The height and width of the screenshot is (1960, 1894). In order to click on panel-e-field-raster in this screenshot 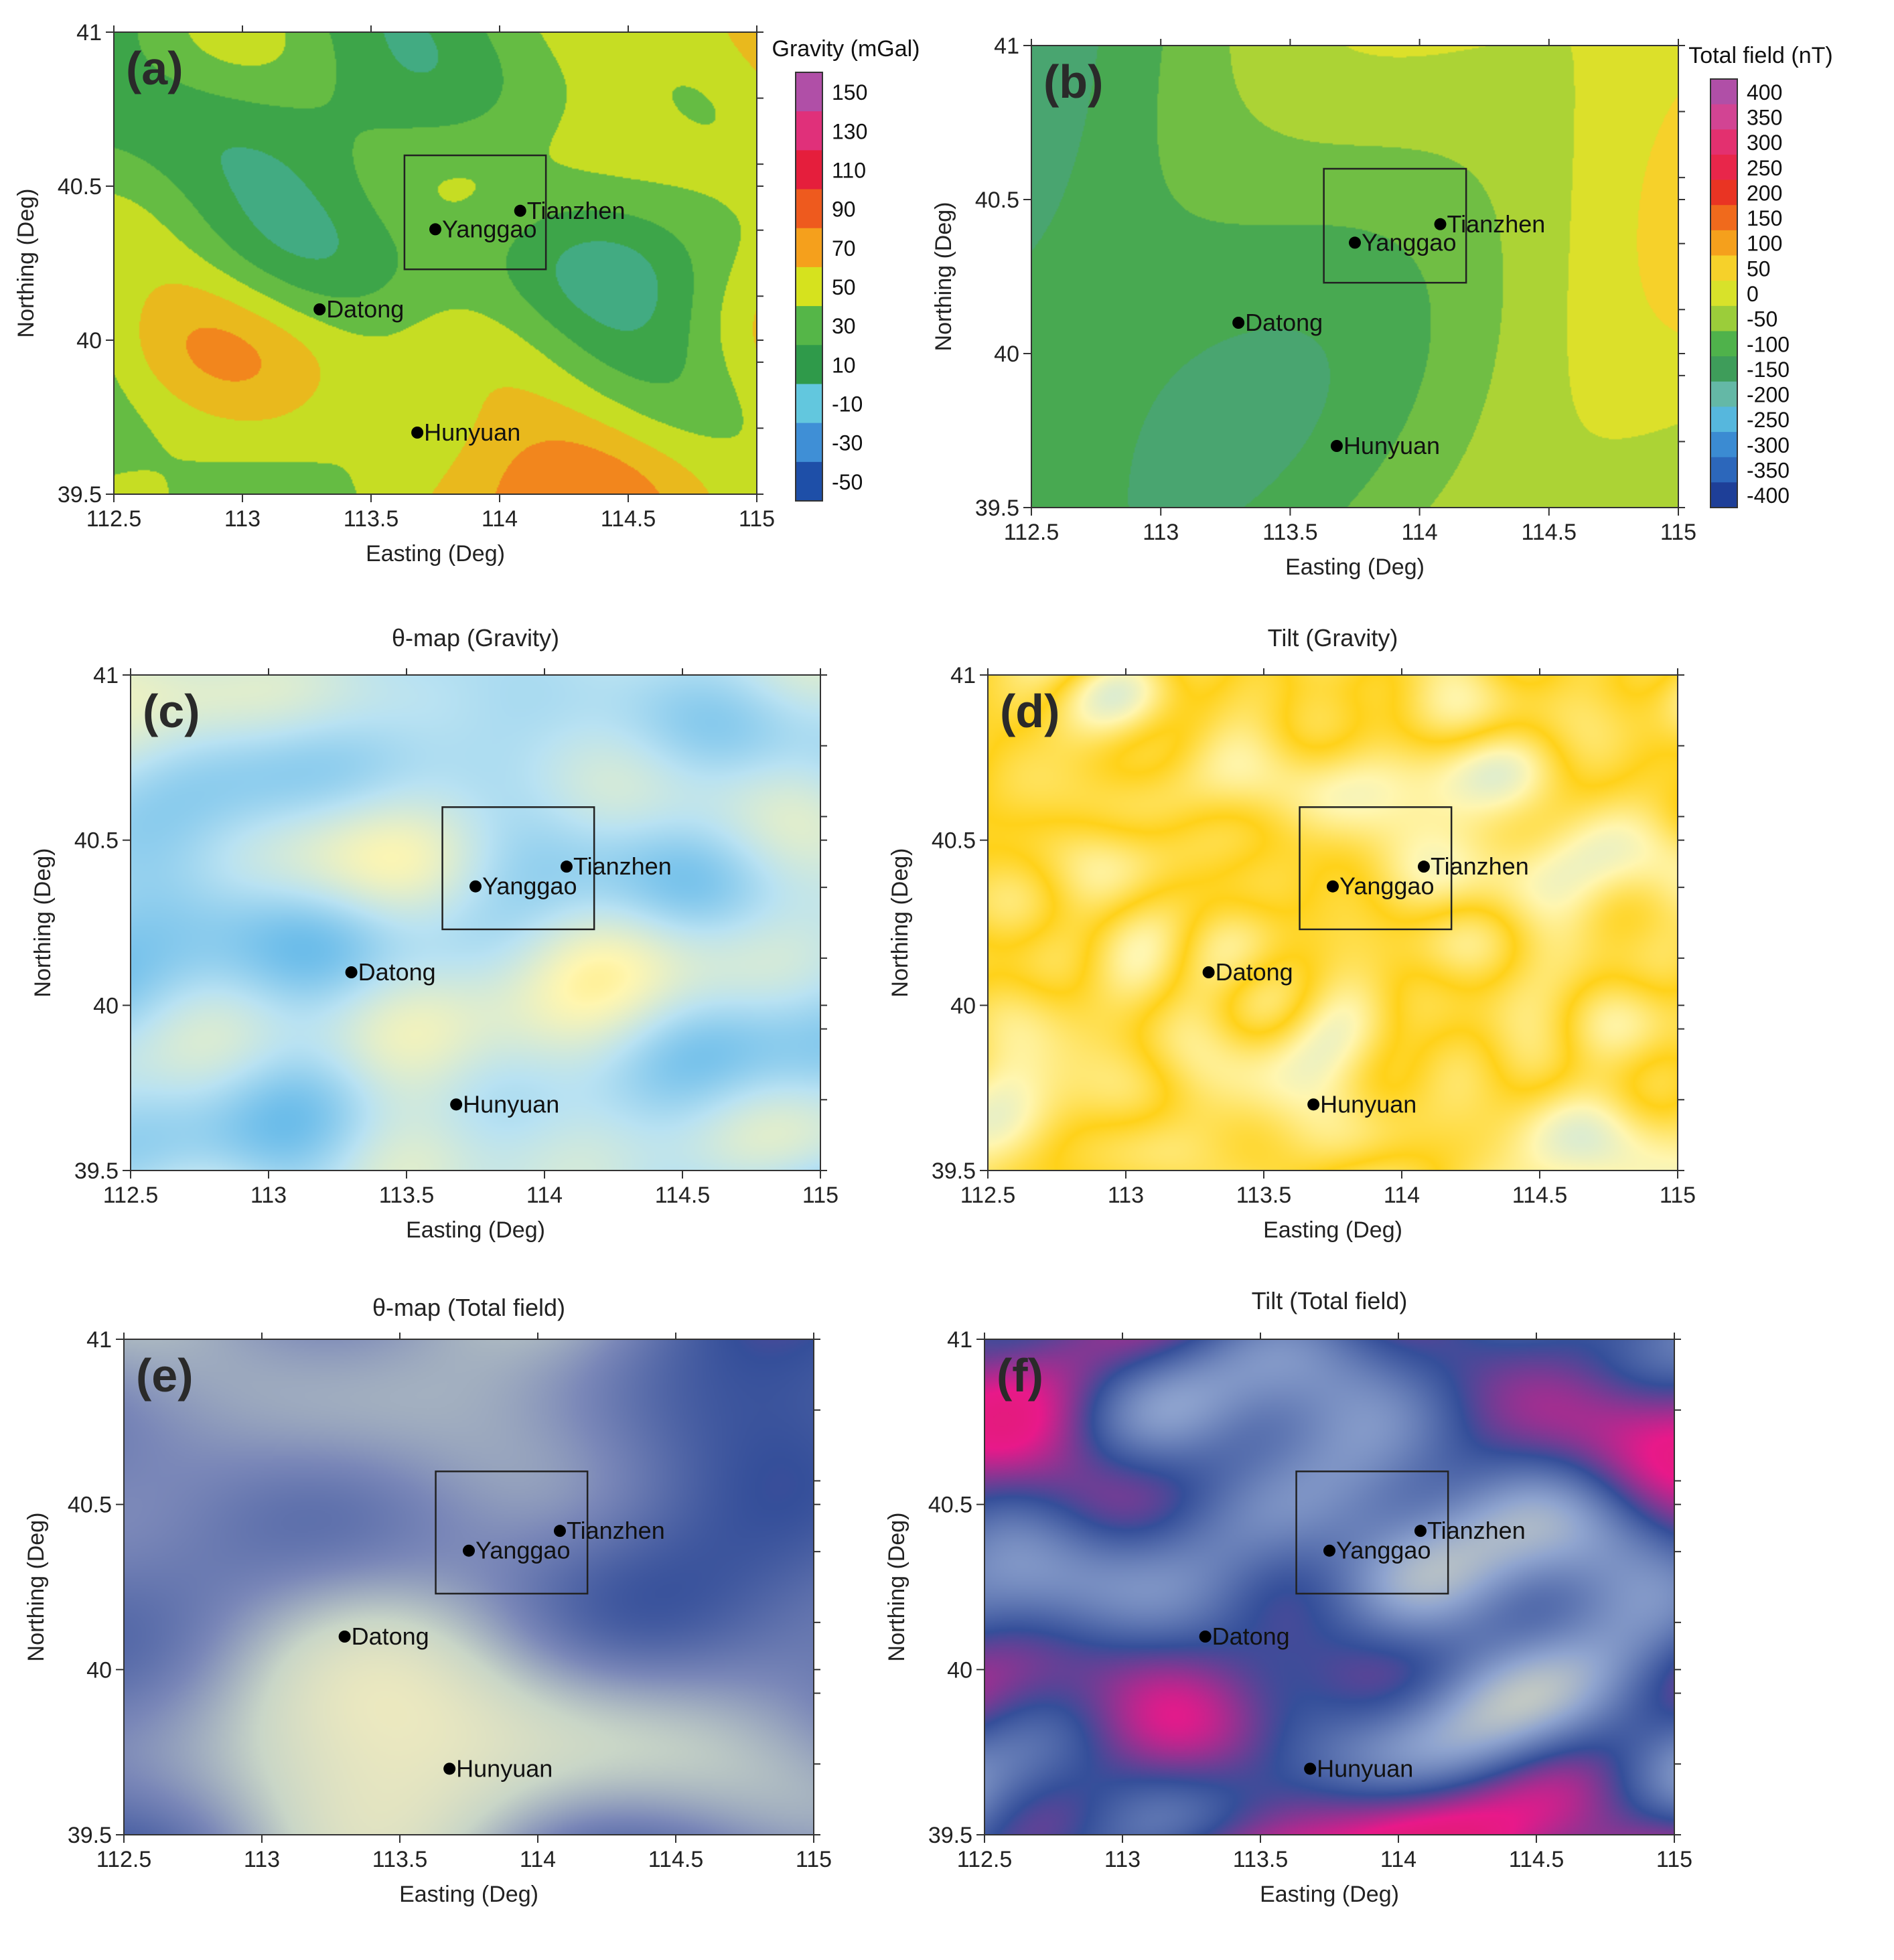, I will do `click(469, 1587)`.